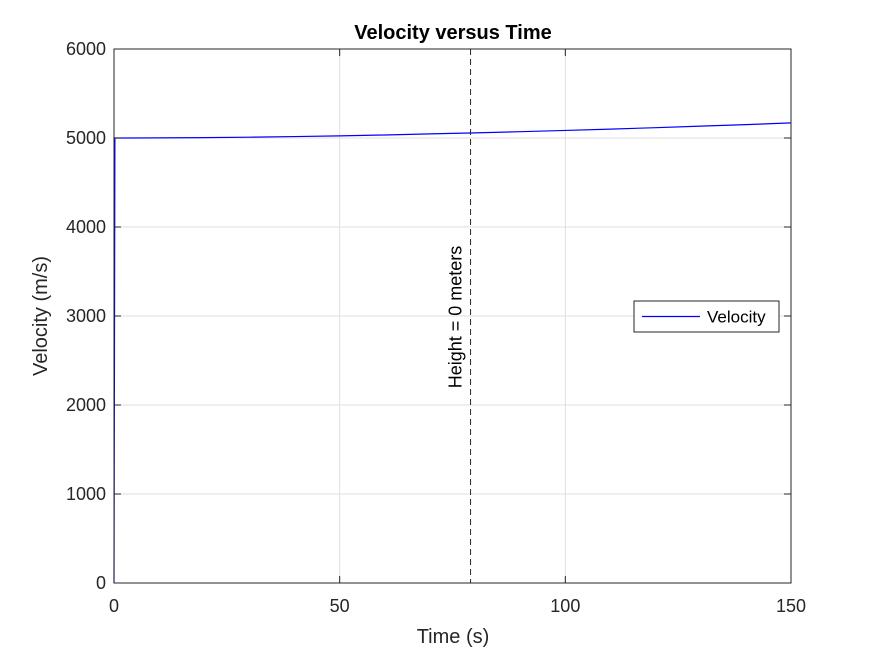 This screenshot has height=656, width=875. Describe the element at coordinates (86, 138) in the screenshot. I see `y-tick-label: 5000` at that location.